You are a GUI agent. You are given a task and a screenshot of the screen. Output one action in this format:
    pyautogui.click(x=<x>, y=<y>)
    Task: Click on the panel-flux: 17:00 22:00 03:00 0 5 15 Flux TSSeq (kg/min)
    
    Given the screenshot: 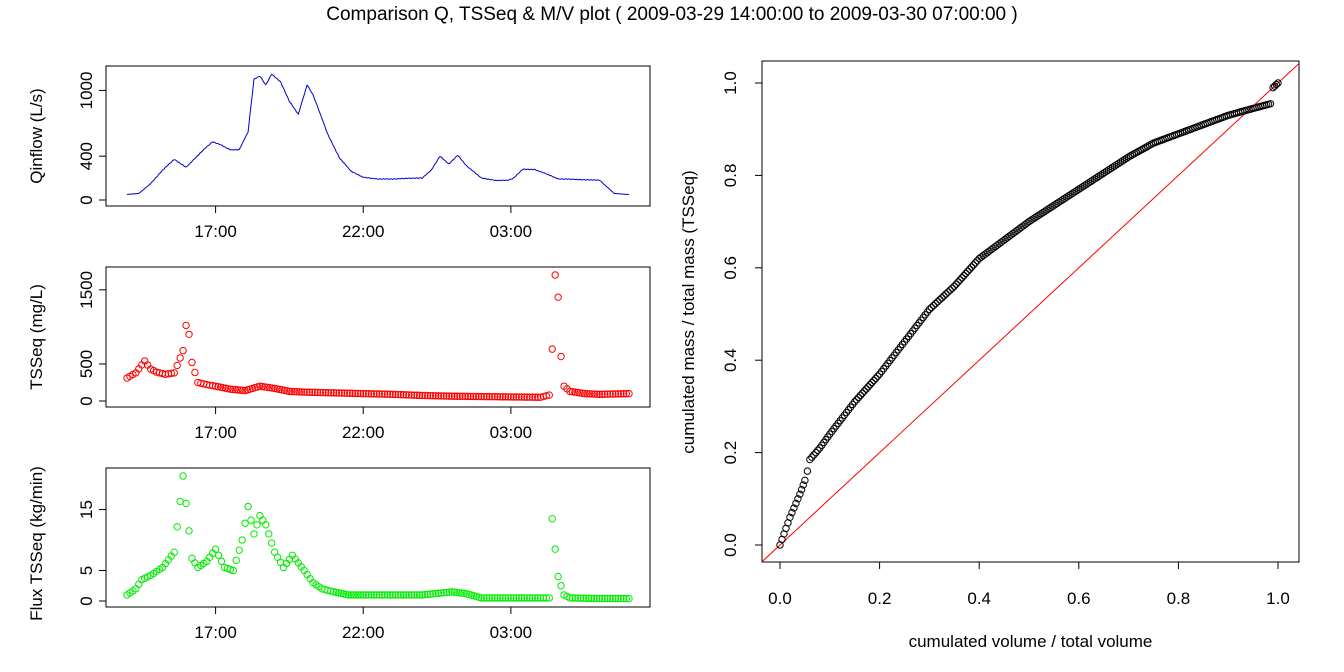 What is the action you would take?
    pyautogui.click(x=339, y=554)
    